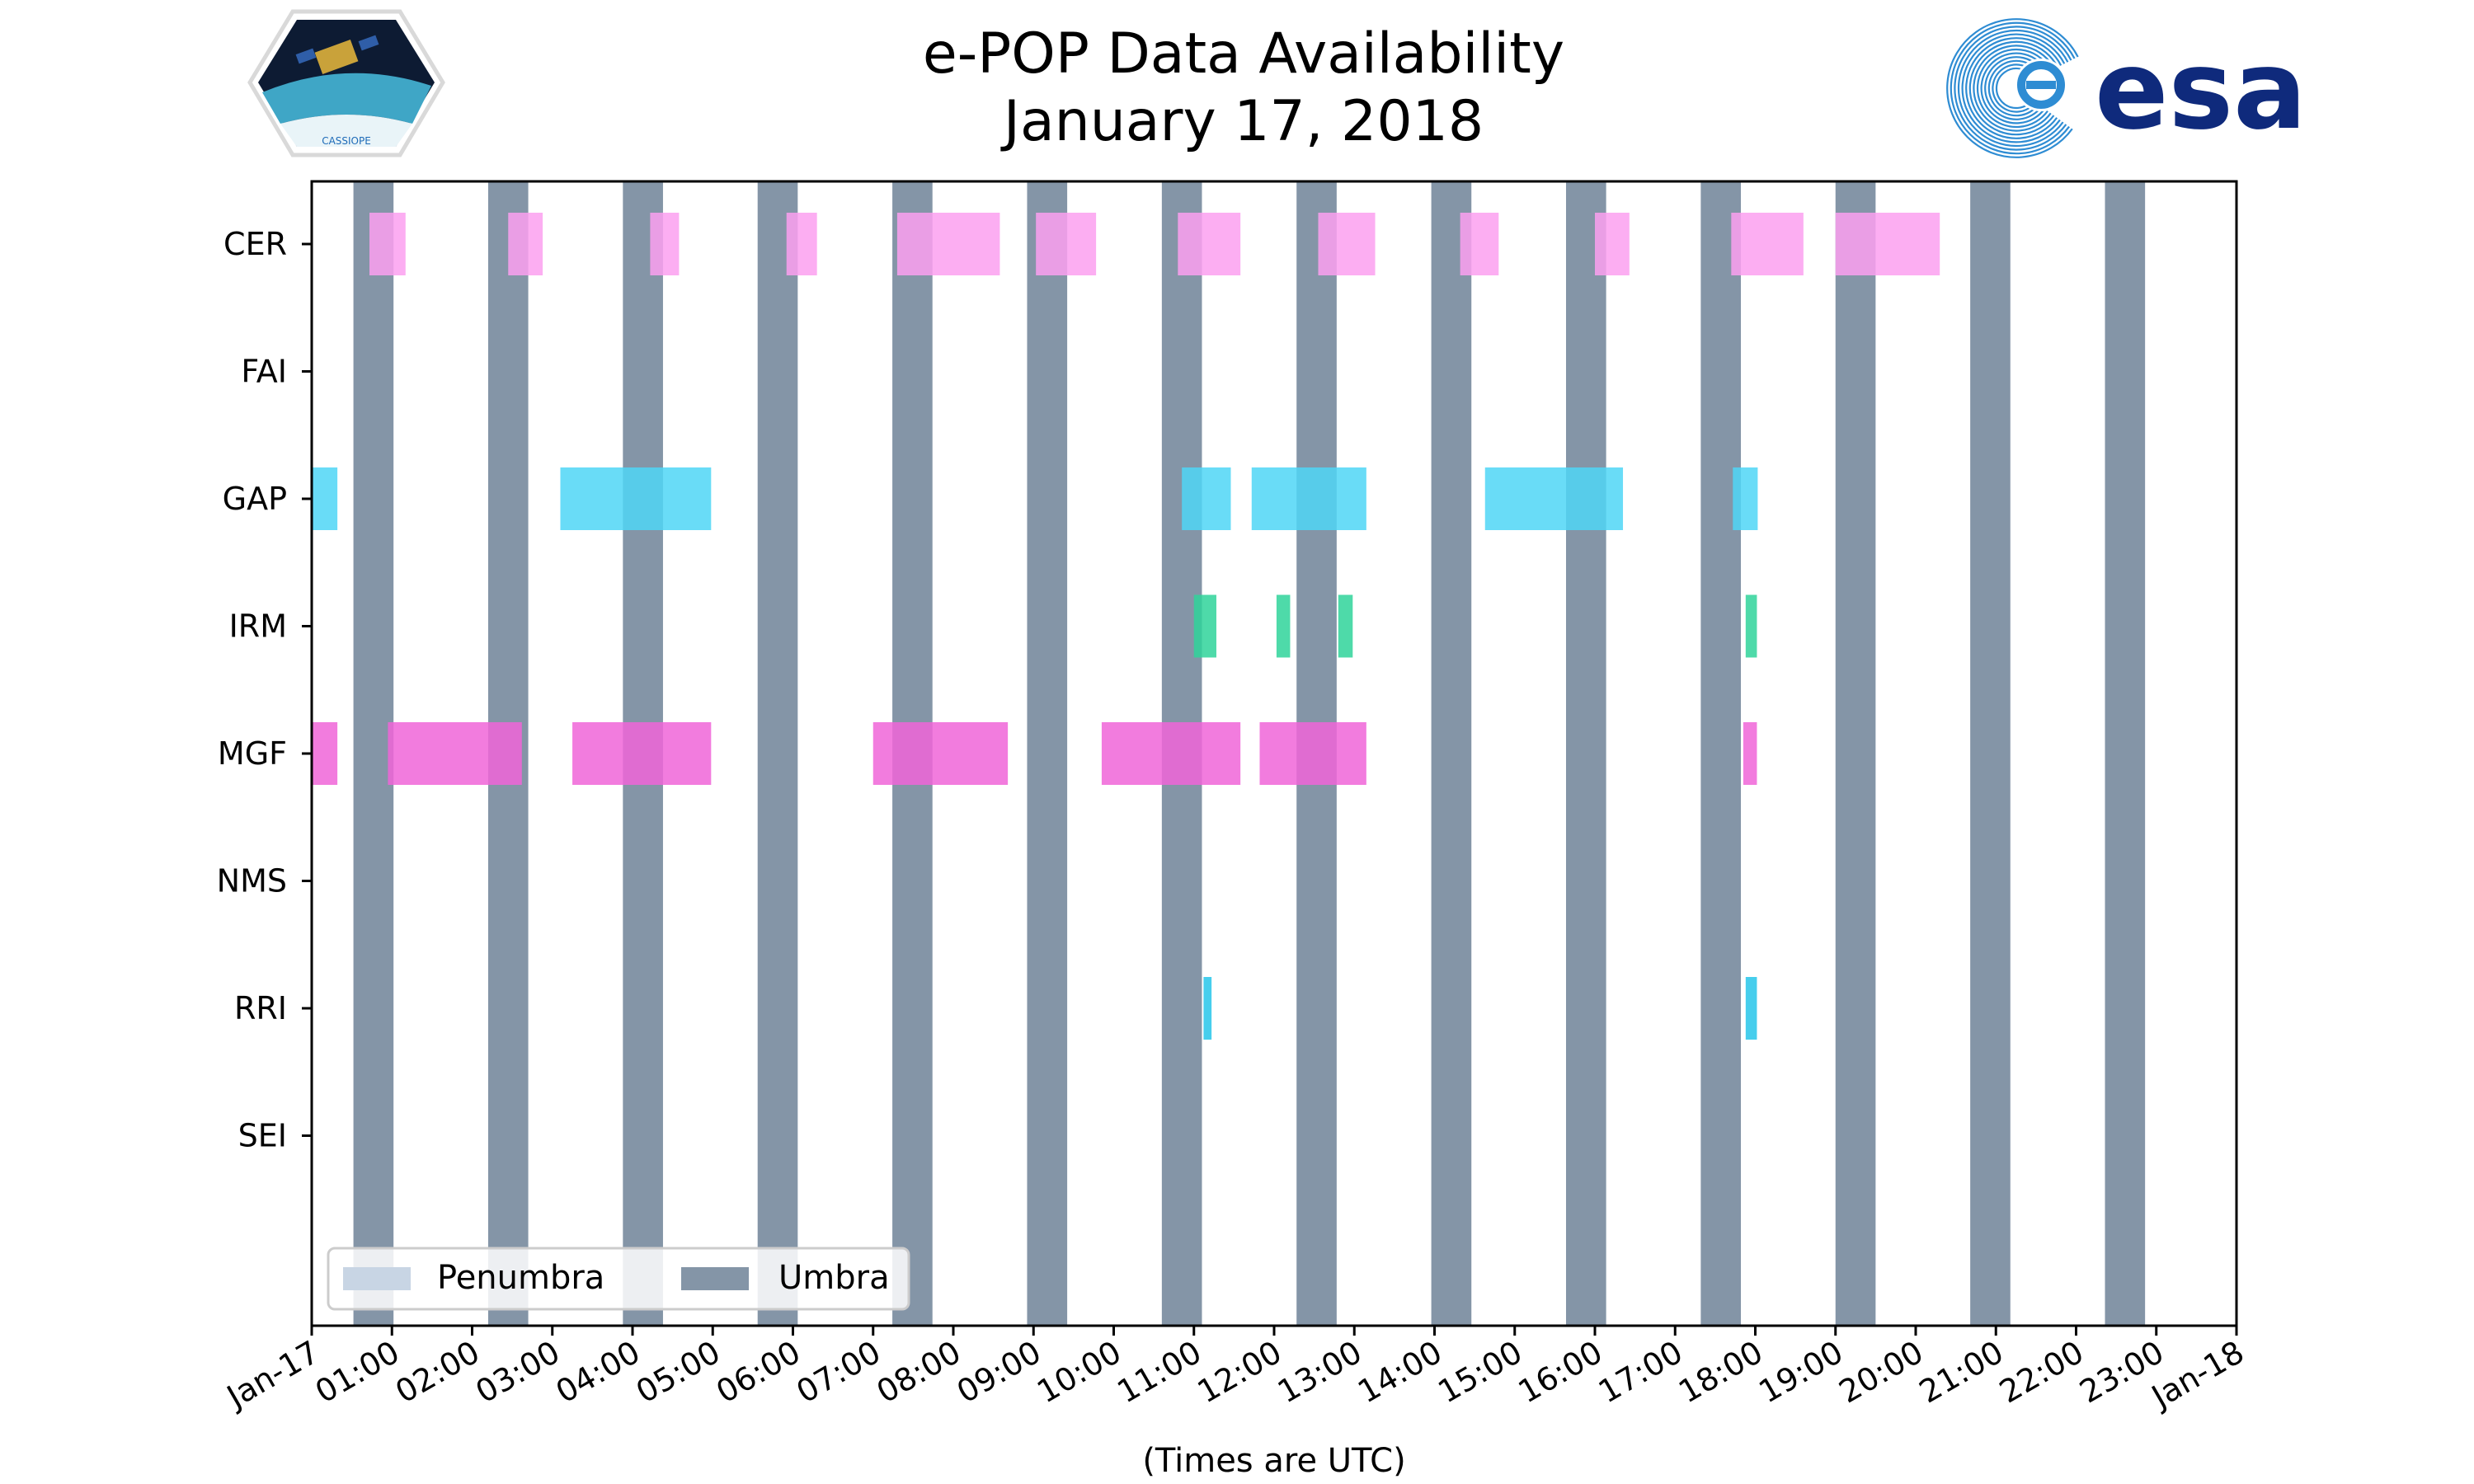 The image size is (2474, 1484). What do you see at coordinates (1800, 1372) in the screenshot?
I see `x-tick-label-19: 19:00` at bounding box center [1800, 1372].